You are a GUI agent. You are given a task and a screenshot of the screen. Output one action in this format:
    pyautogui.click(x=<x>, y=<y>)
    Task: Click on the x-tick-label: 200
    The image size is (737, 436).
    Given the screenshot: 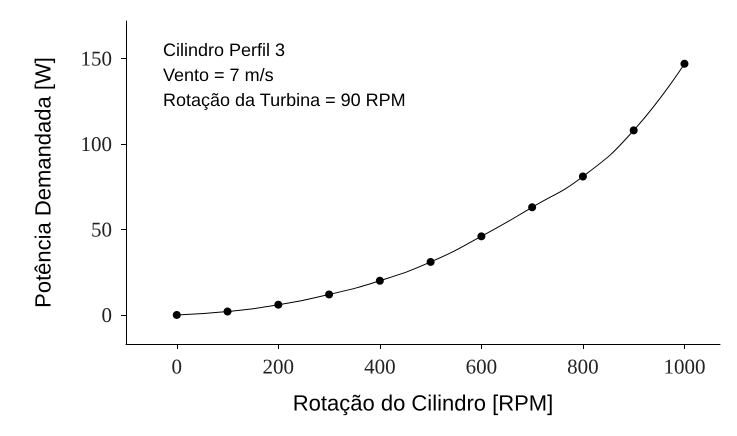 What is the action you would take?
    pyautogui.click(x=278, y=366)
    